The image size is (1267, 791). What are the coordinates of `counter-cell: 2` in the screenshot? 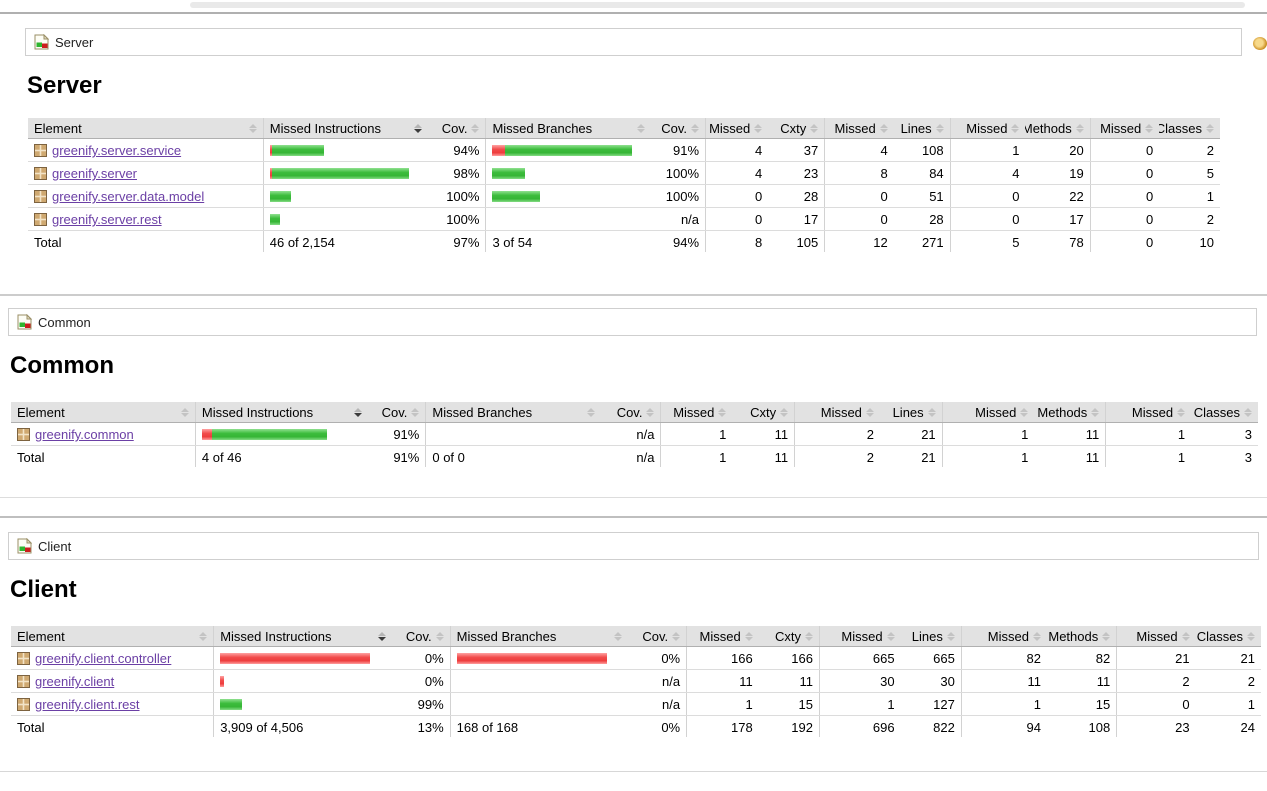 It's located at (837, 434).